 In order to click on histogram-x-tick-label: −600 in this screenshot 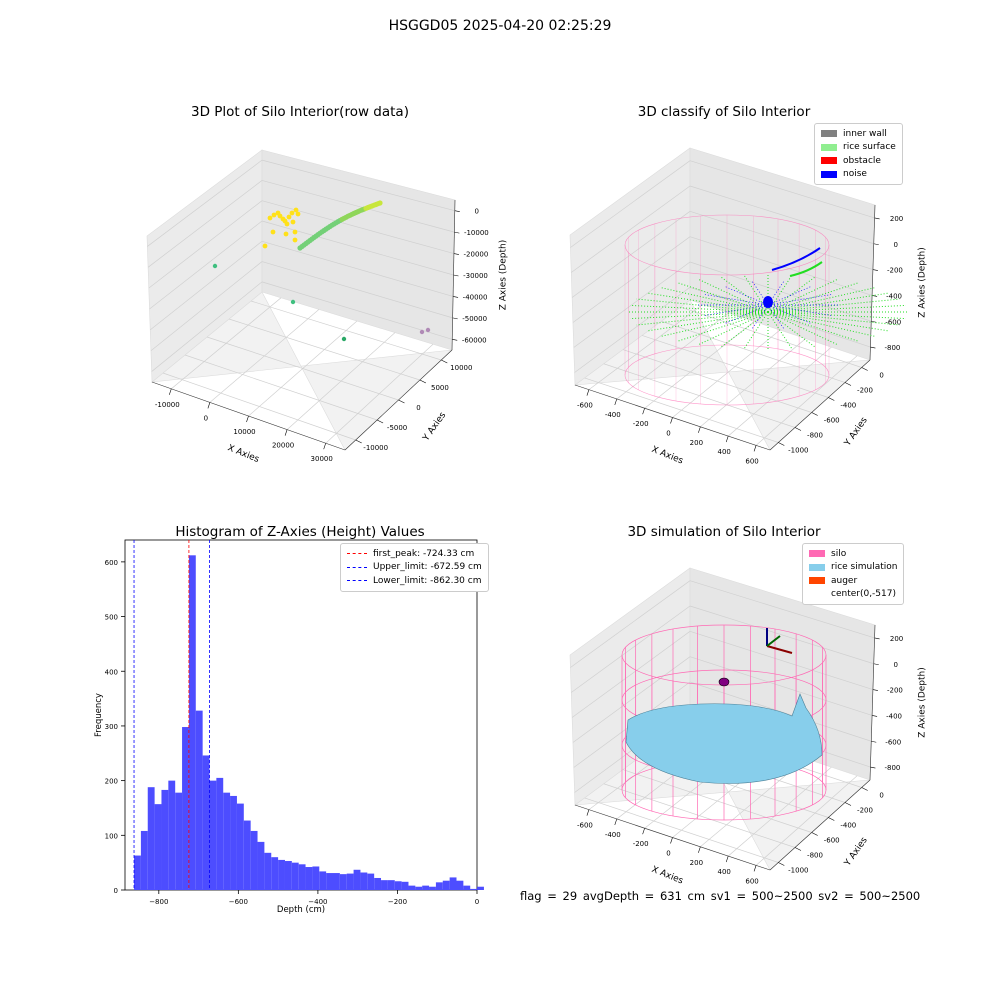, I will do `click(238, 902)`.